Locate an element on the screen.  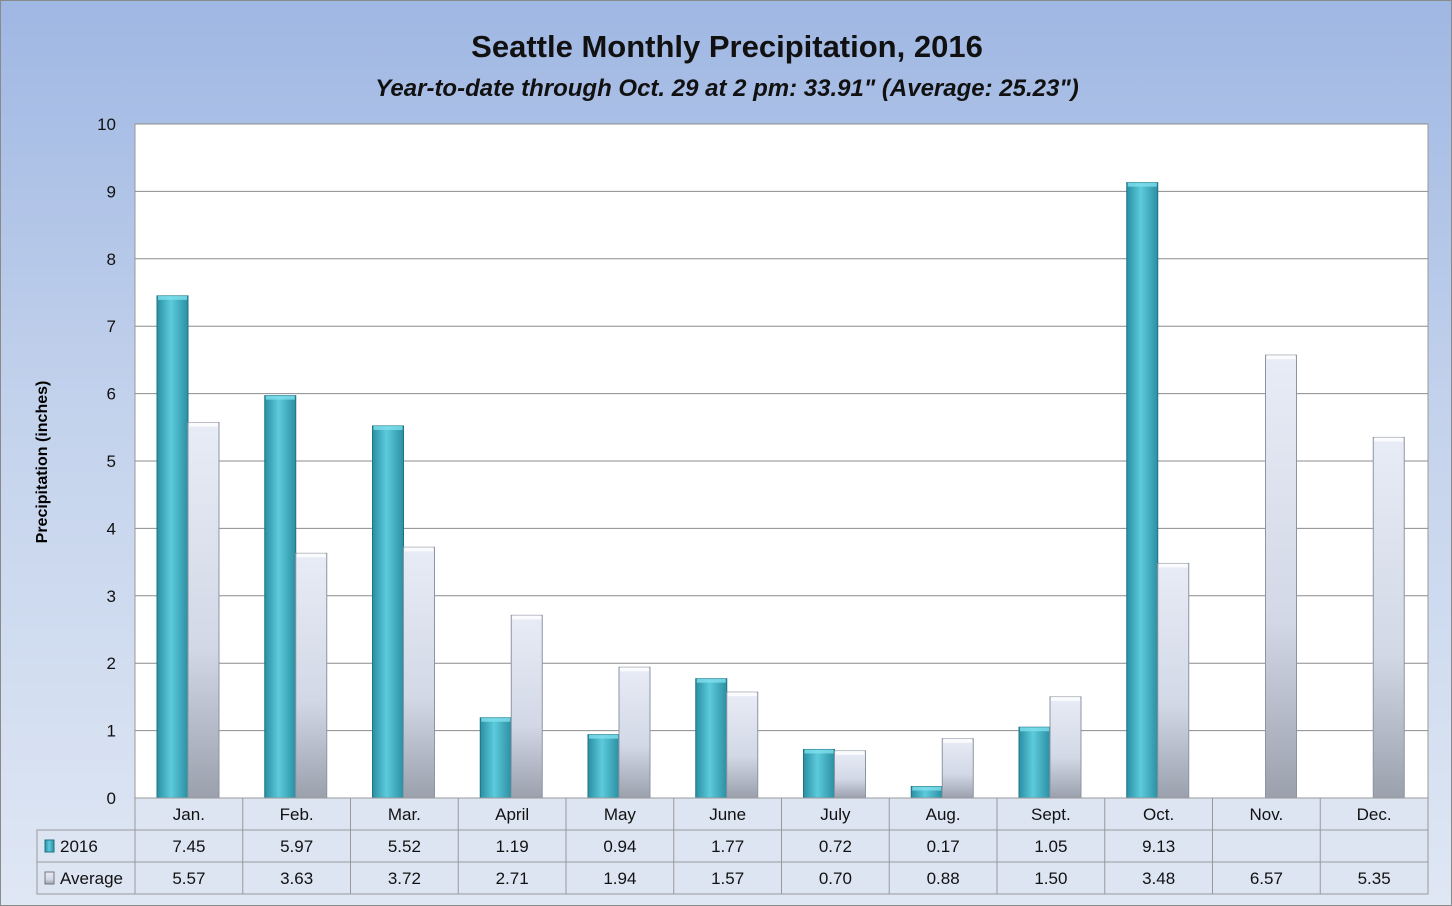
y-tick-label: 3 is located at coordinates (111, 596).